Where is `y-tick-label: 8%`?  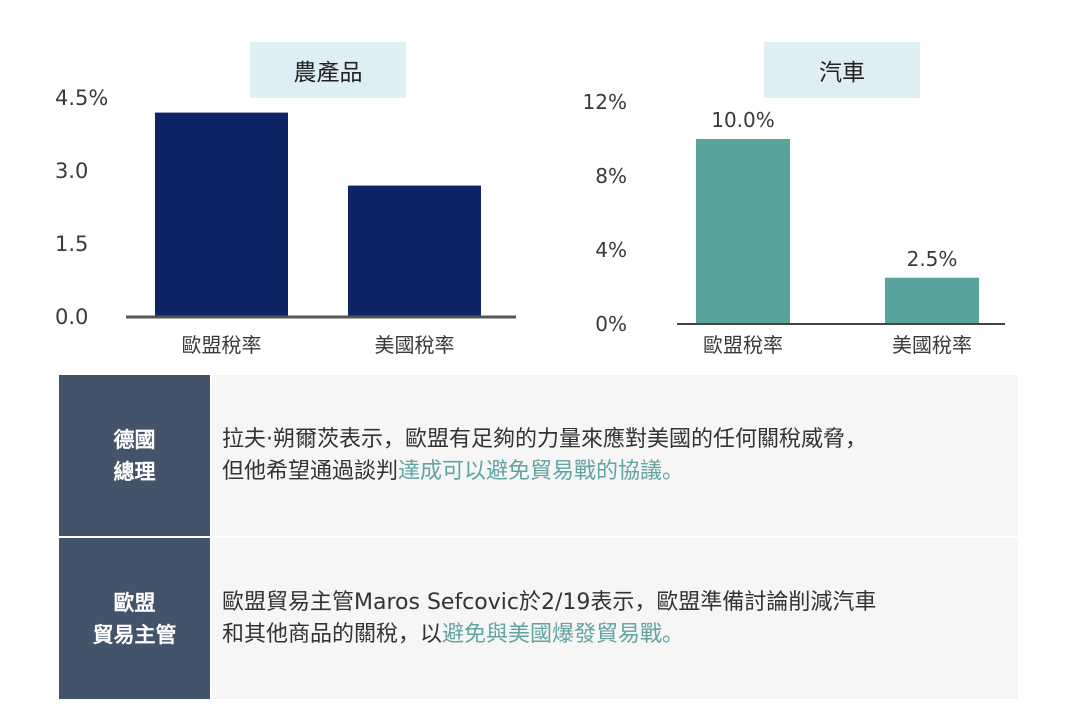 y-tick-label: 8% is located at coordinates (611, 176).